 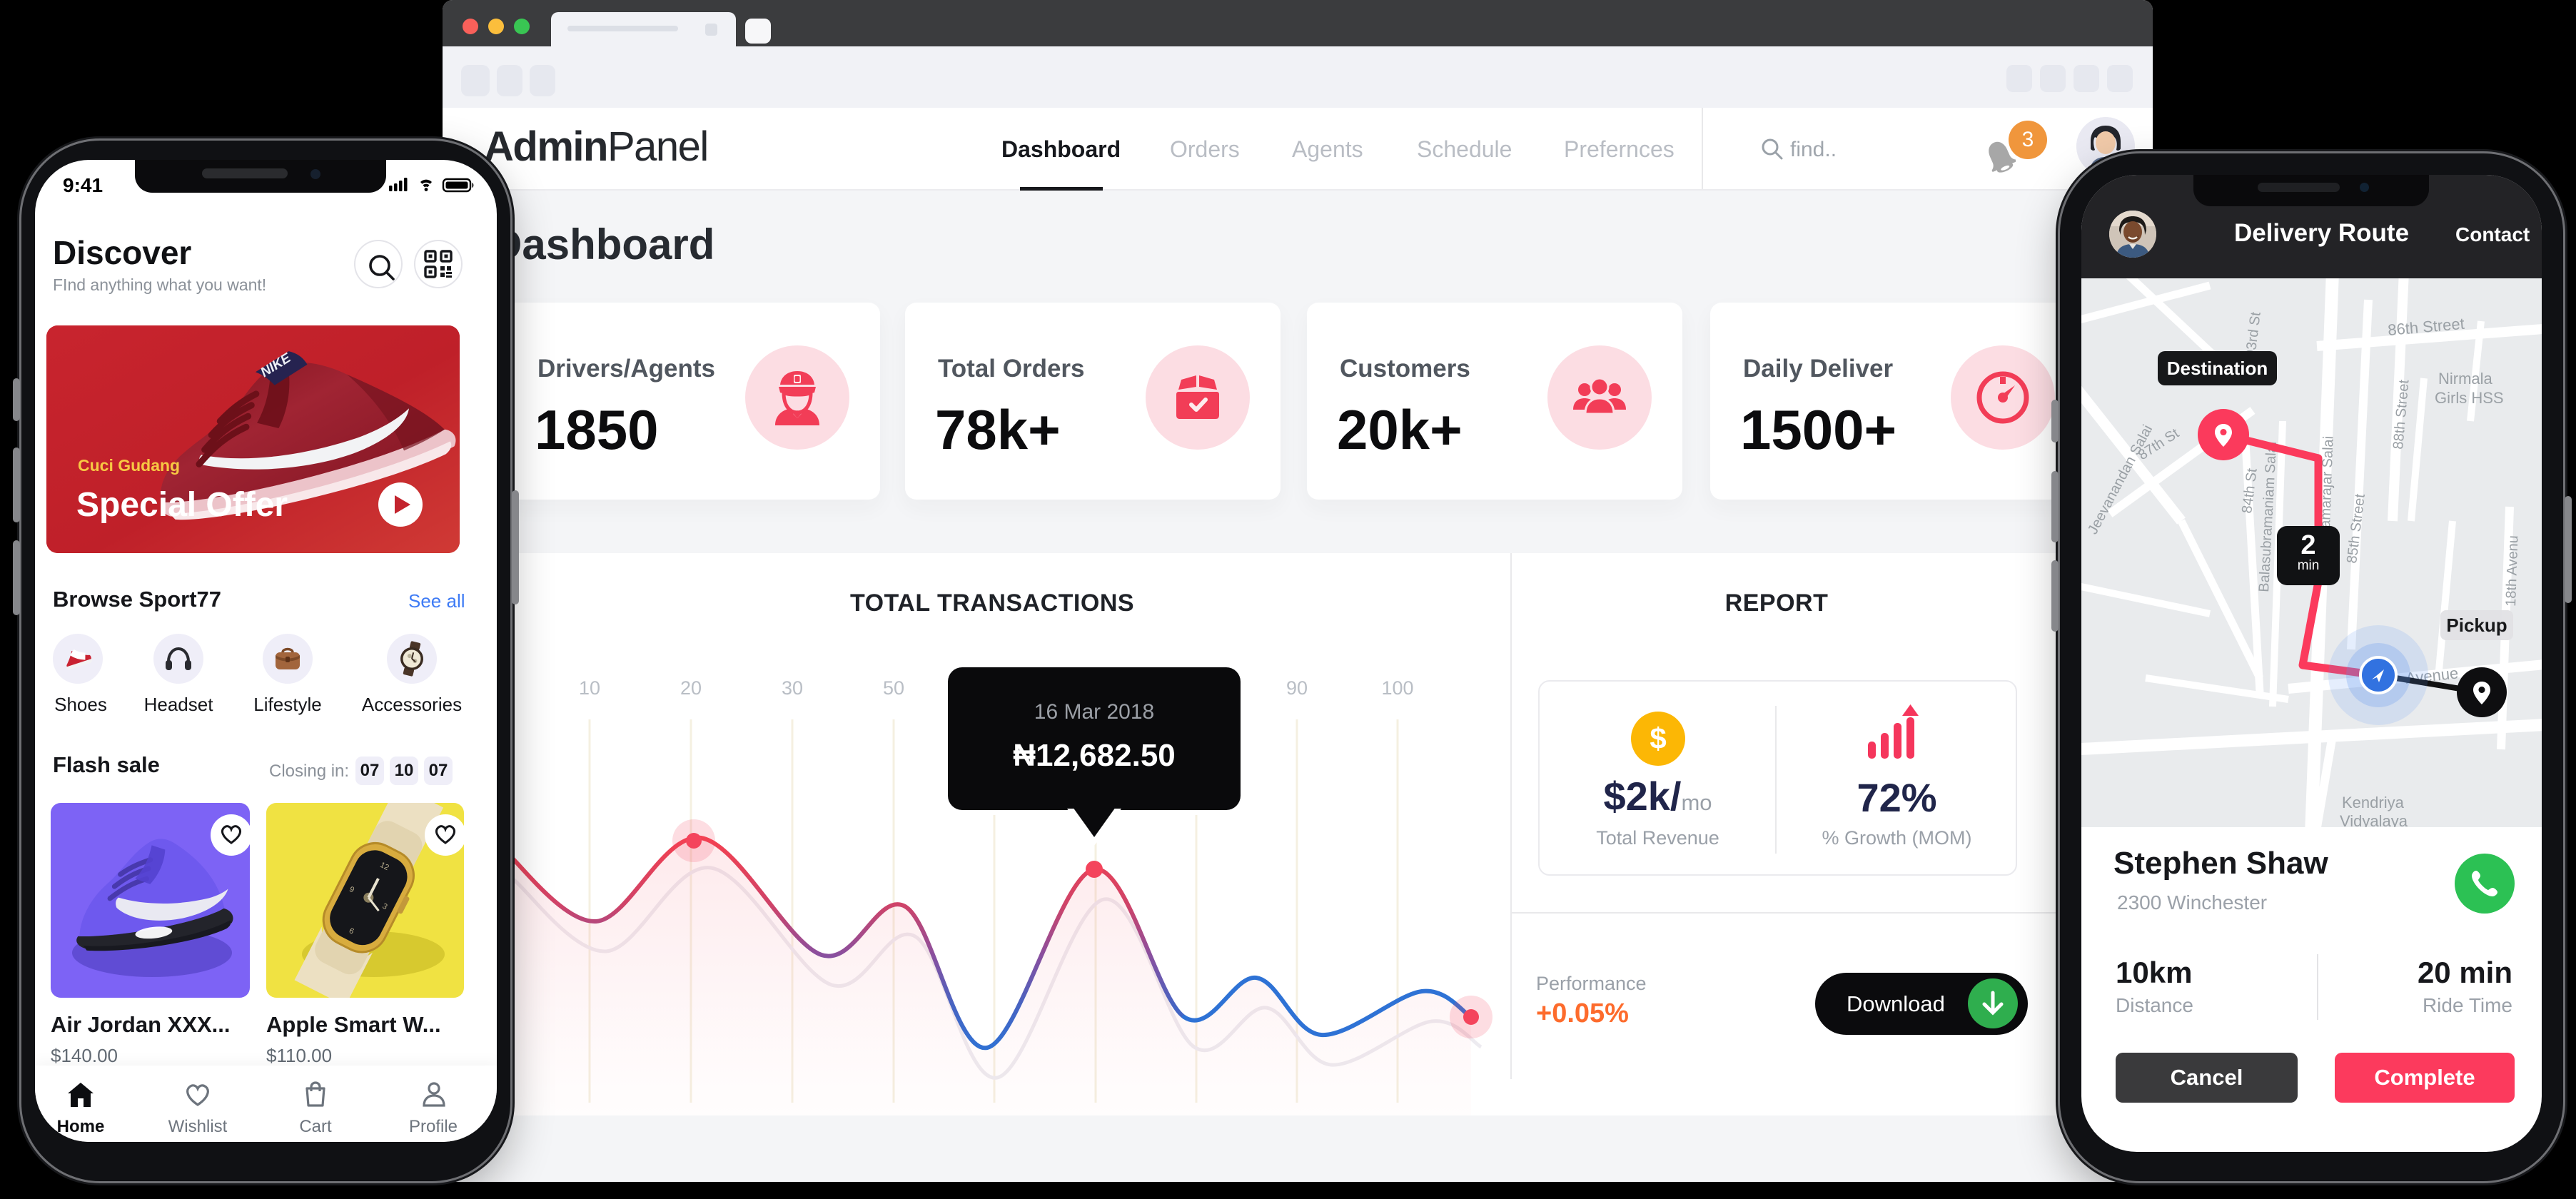 What do you see at coordinates (2374, 820) in the screenshot?
I see `svg-text: Vidyalaya` at bounding box center [2374, 820].